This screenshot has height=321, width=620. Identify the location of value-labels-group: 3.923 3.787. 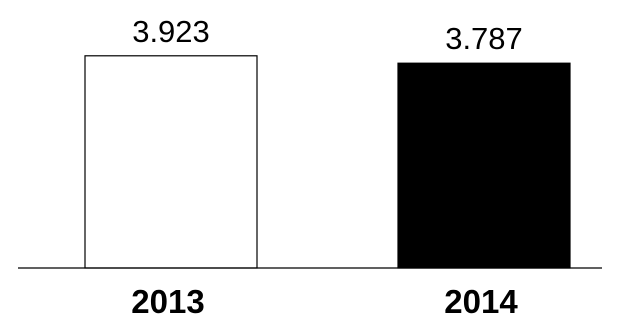
(327, 35).